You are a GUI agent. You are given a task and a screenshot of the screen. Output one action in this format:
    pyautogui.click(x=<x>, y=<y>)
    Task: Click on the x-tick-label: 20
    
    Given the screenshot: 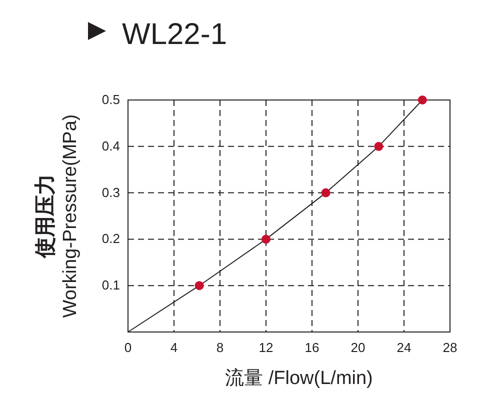 What is the action you would take?
    pyautogui.click(x=358, y=347)
    